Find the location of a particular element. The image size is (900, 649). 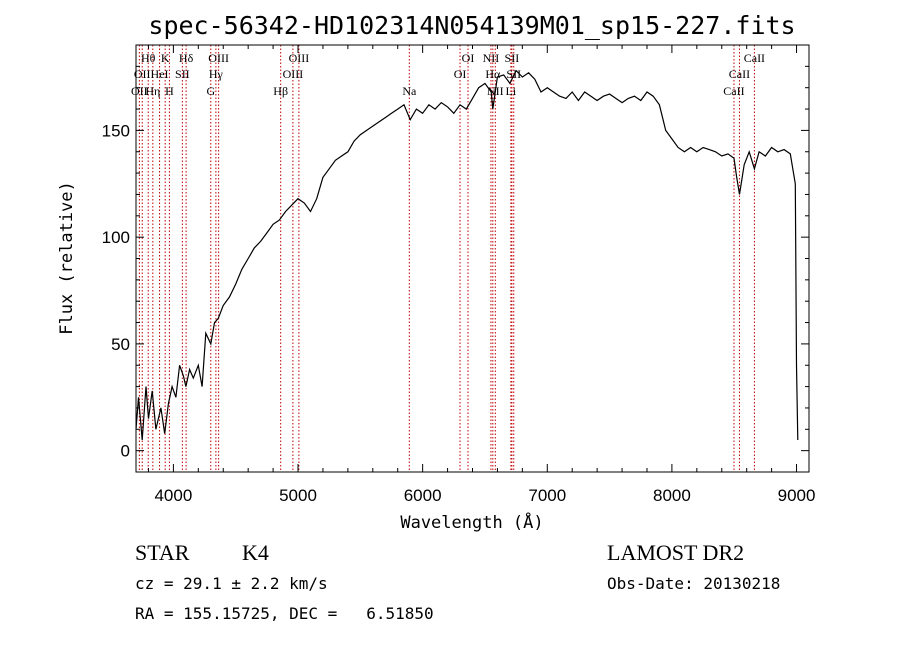

spectral-line-label: NII is located at coordinates (491, 58).